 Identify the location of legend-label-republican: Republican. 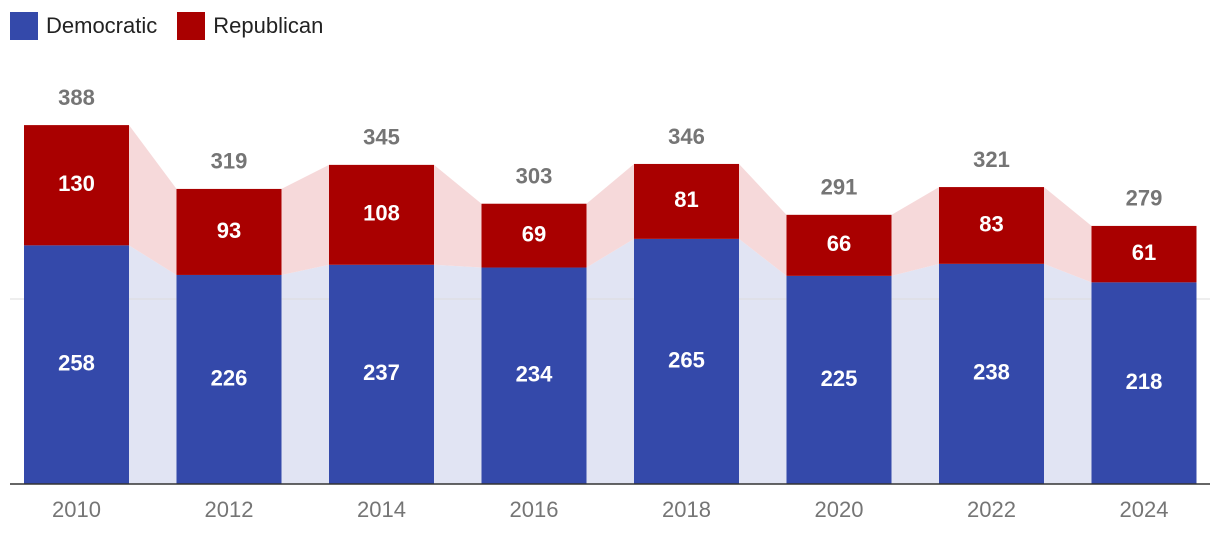
(268, 25).